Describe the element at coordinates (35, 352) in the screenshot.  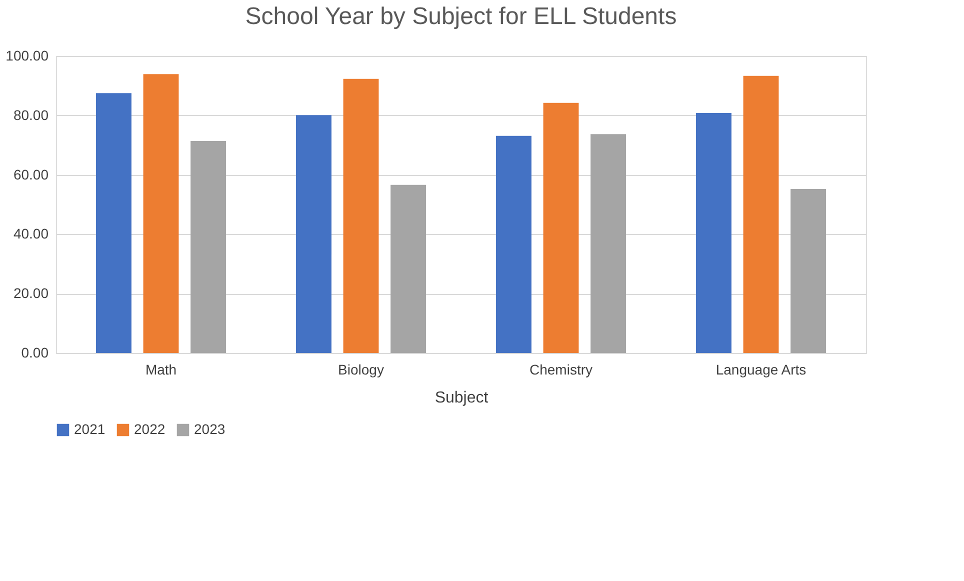
I see `y-tick-label: 0.00` at that location.